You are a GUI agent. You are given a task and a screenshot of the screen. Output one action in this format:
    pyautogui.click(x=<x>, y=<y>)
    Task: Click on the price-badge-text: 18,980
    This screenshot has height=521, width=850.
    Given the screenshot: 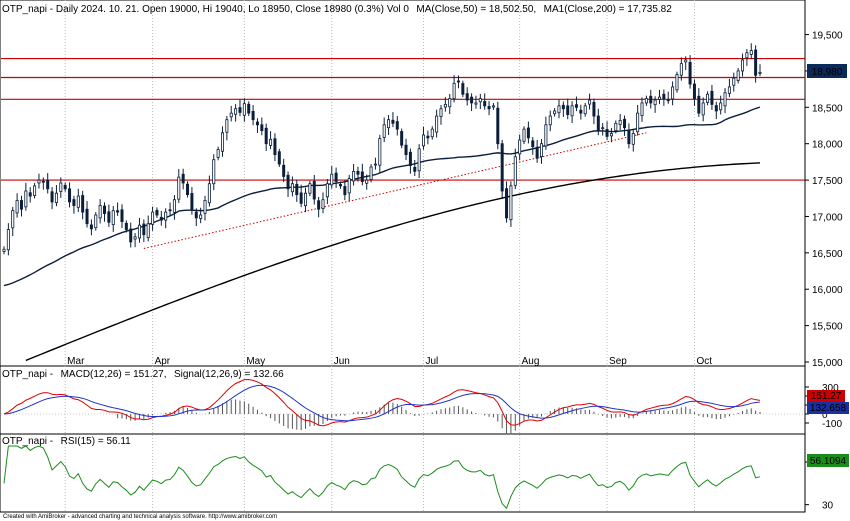 What is the action you would take?
    pyautogui.click(x=827, y=72)
    